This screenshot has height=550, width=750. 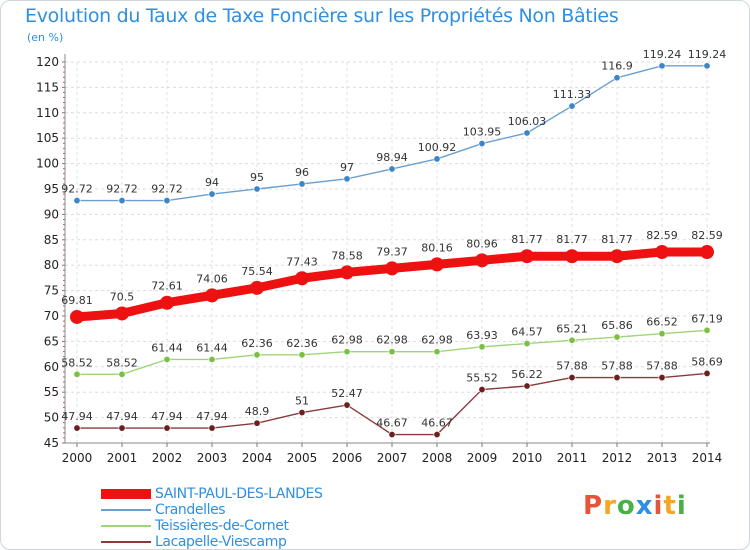 I want to click on data-label: 66.52, so click(x=662, y=322).